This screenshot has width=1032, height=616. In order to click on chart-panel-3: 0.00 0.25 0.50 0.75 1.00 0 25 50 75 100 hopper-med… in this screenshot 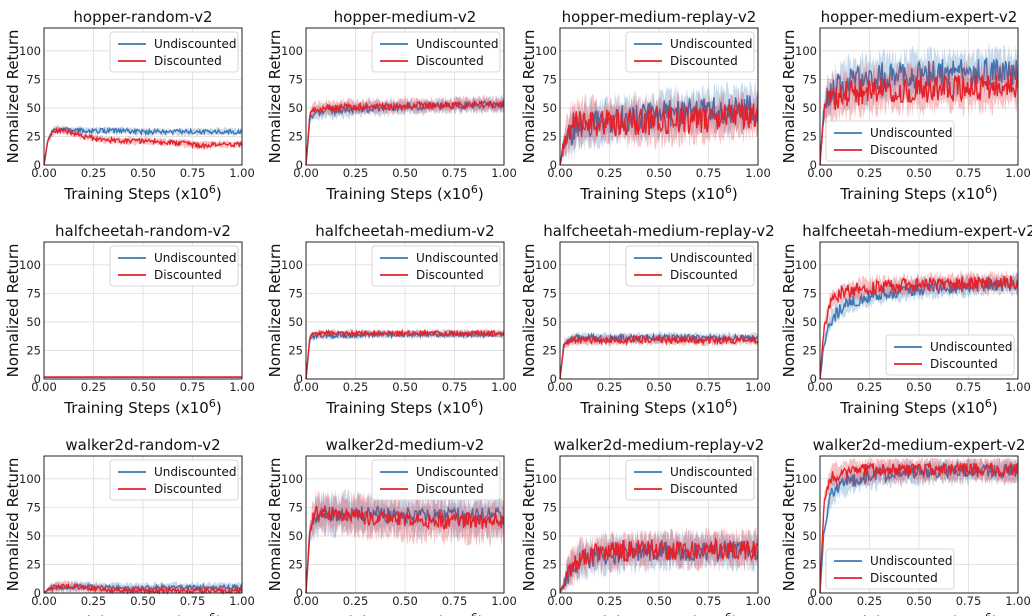, I will do `click(905, 105)`.